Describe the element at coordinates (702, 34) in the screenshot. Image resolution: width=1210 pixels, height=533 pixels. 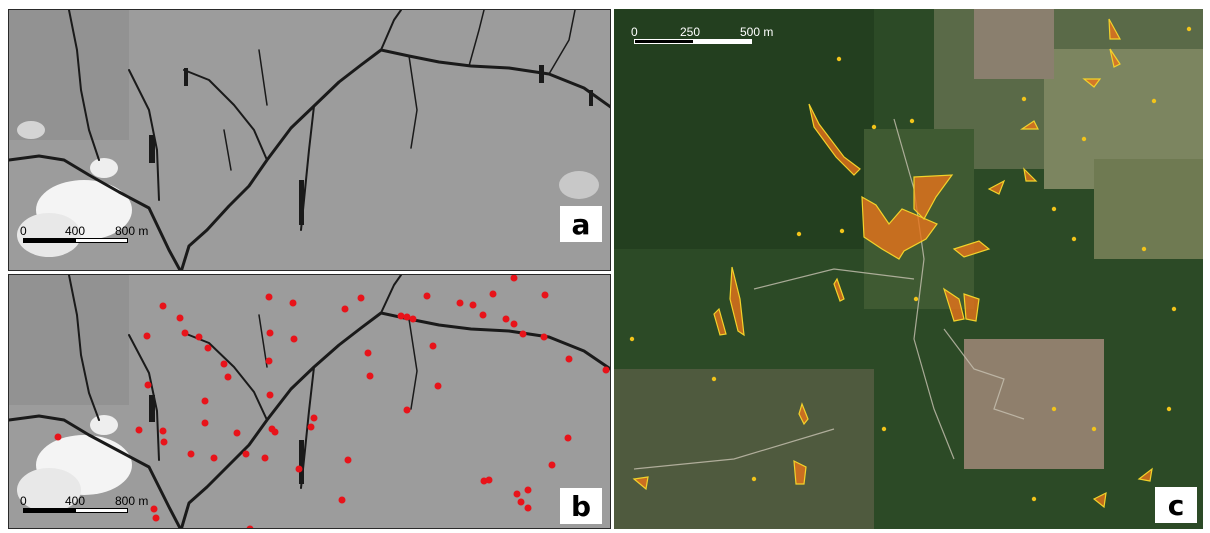
I see `scale-bar-c: 0 250 500 m` at that location.